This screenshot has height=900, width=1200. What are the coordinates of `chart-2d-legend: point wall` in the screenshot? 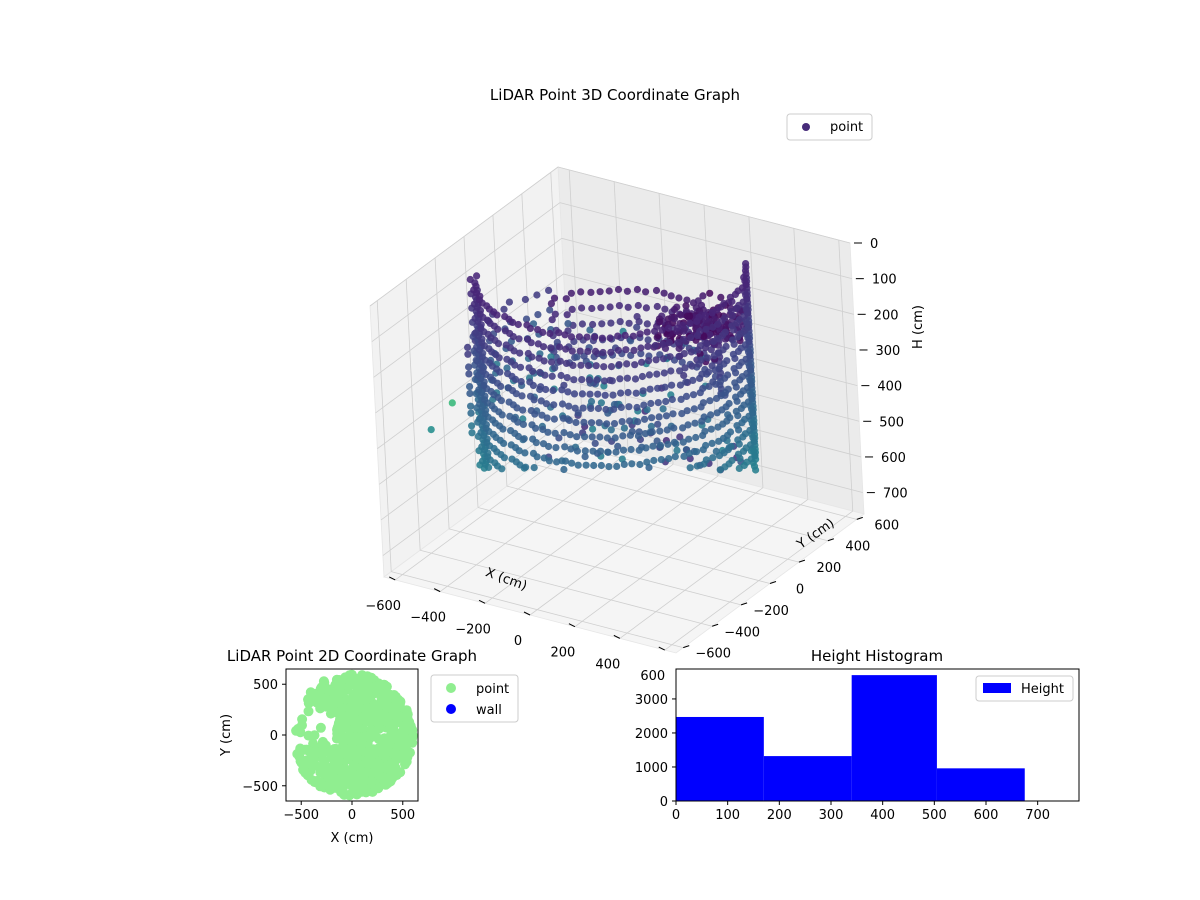 It's located at (474, 698).